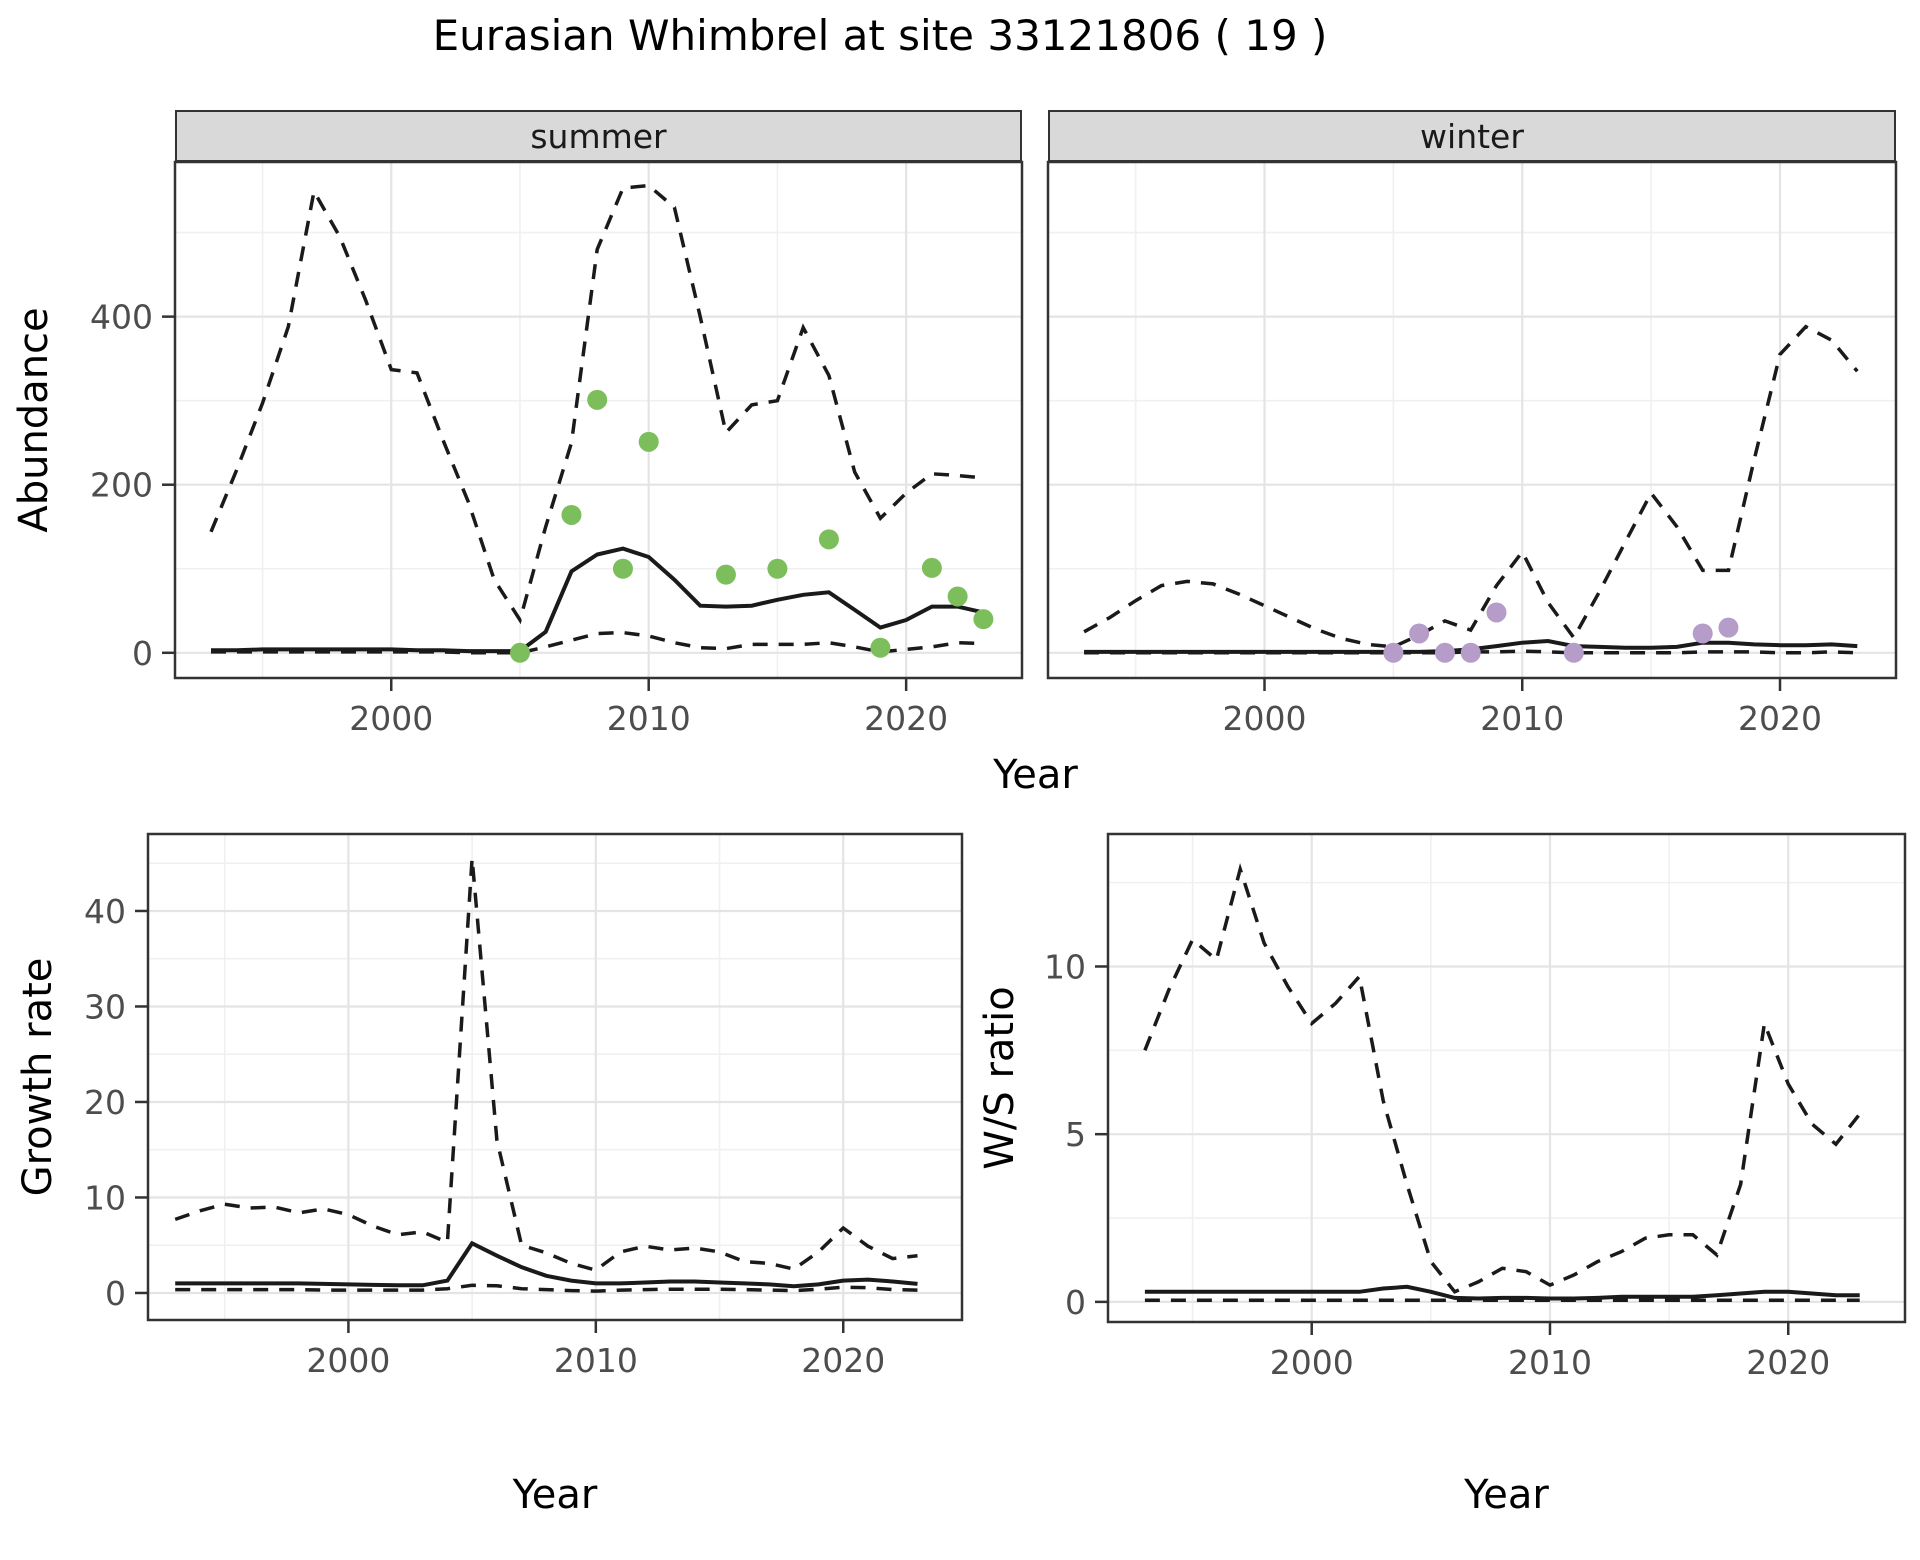 The width and height of the screenshot is (1920, 1560). I want to click on growth_rate-lower_ci-line, so click(546, 1288).